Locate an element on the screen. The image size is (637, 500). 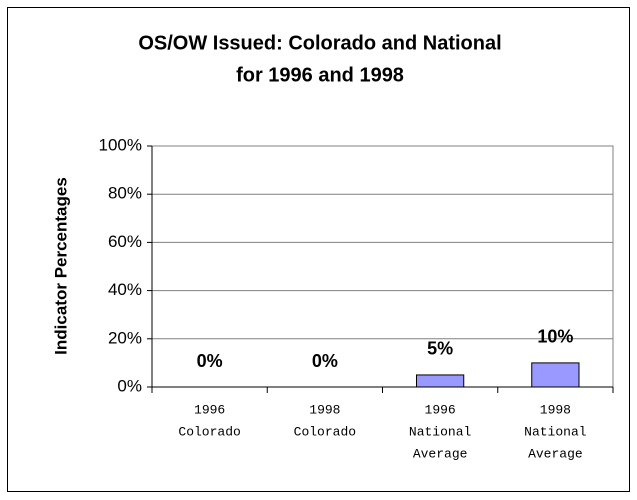
data-label: 10% is located at coordinates (555, 337).